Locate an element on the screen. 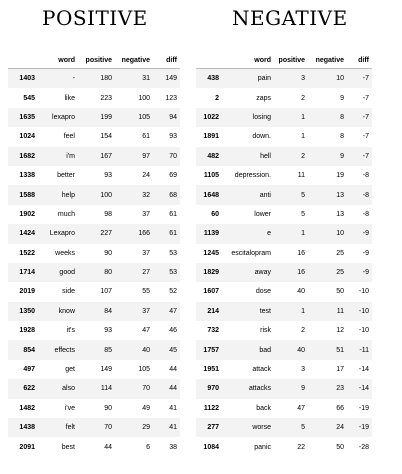 Image resolution: width=402 pixels, height=474 pixels. diff-cell: 149 is located at coordinates (166, 78).